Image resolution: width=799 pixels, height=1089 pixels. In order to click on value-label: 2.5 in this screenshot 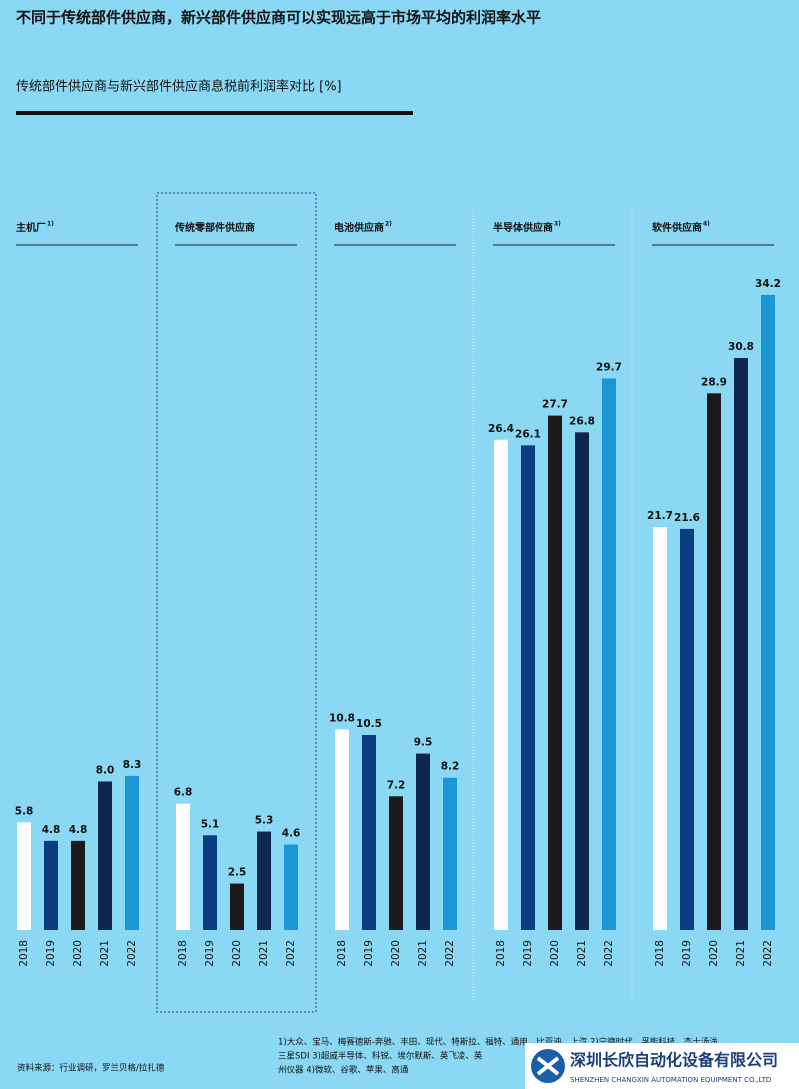, I will do `click(237, 873)`.